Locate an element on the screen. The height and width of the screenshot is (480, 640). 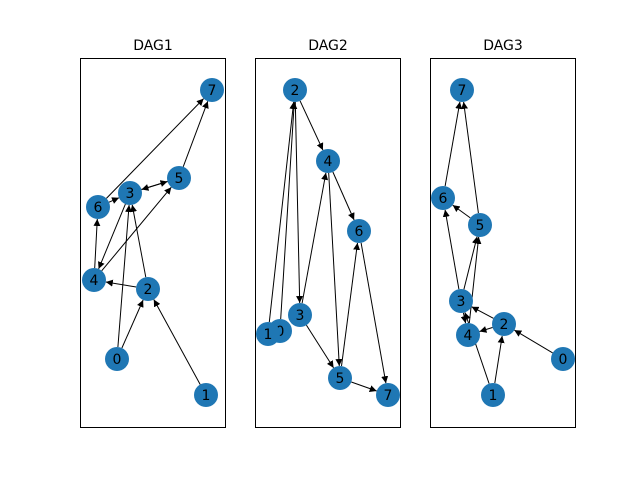
panel-title: DAG3 is located at coordinates (503, 46).